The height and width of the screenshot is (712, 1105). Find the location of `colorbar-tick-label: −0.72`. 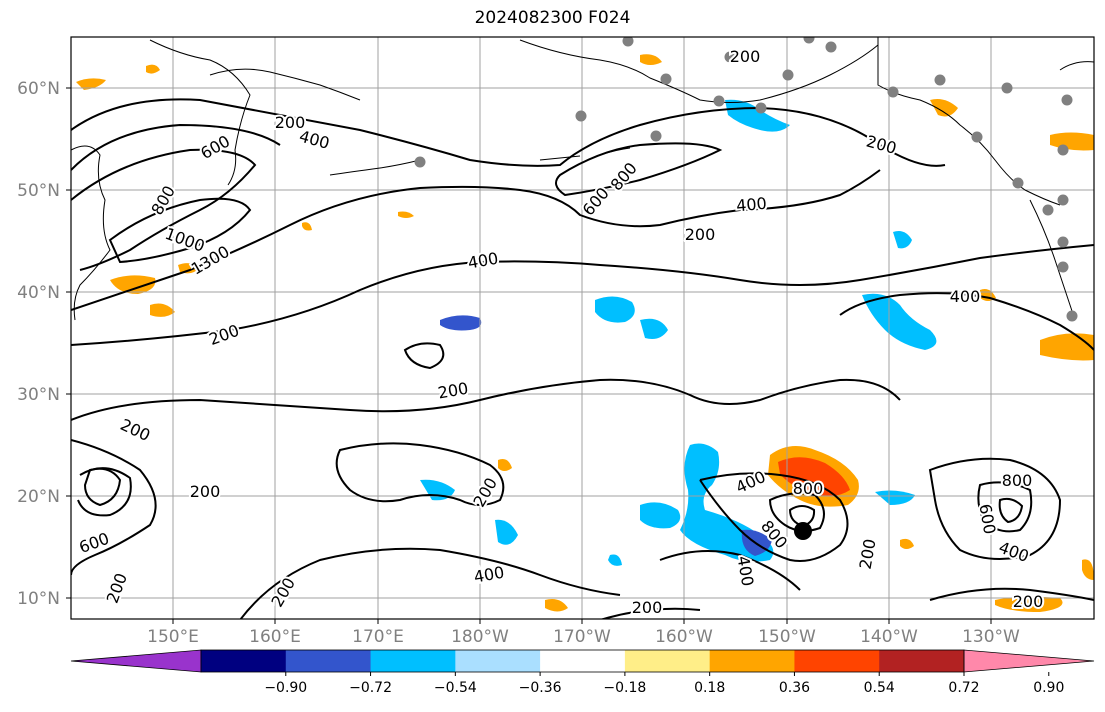

colorbar-tick-label: −0.72 is located at coordinates (370, 688).